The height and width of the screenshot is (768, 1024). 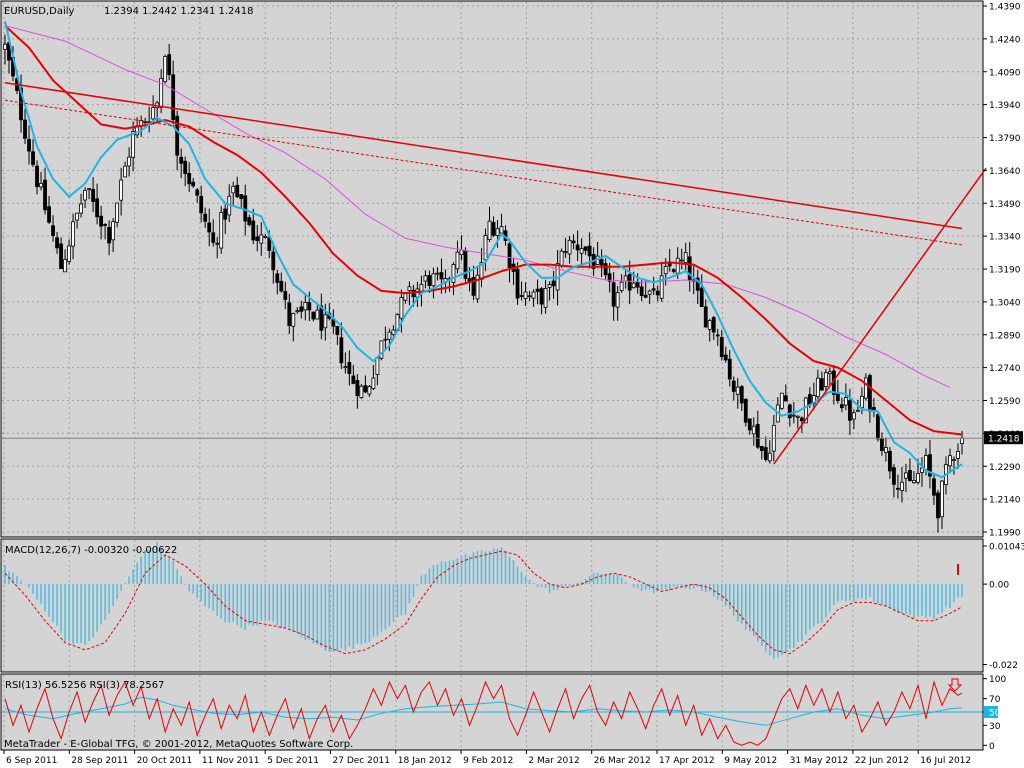 What do you see at coordinates (1005, 271) in the screenshot?
I see `price-tick-label: 1.3190` at bounding box center [1005, 271].